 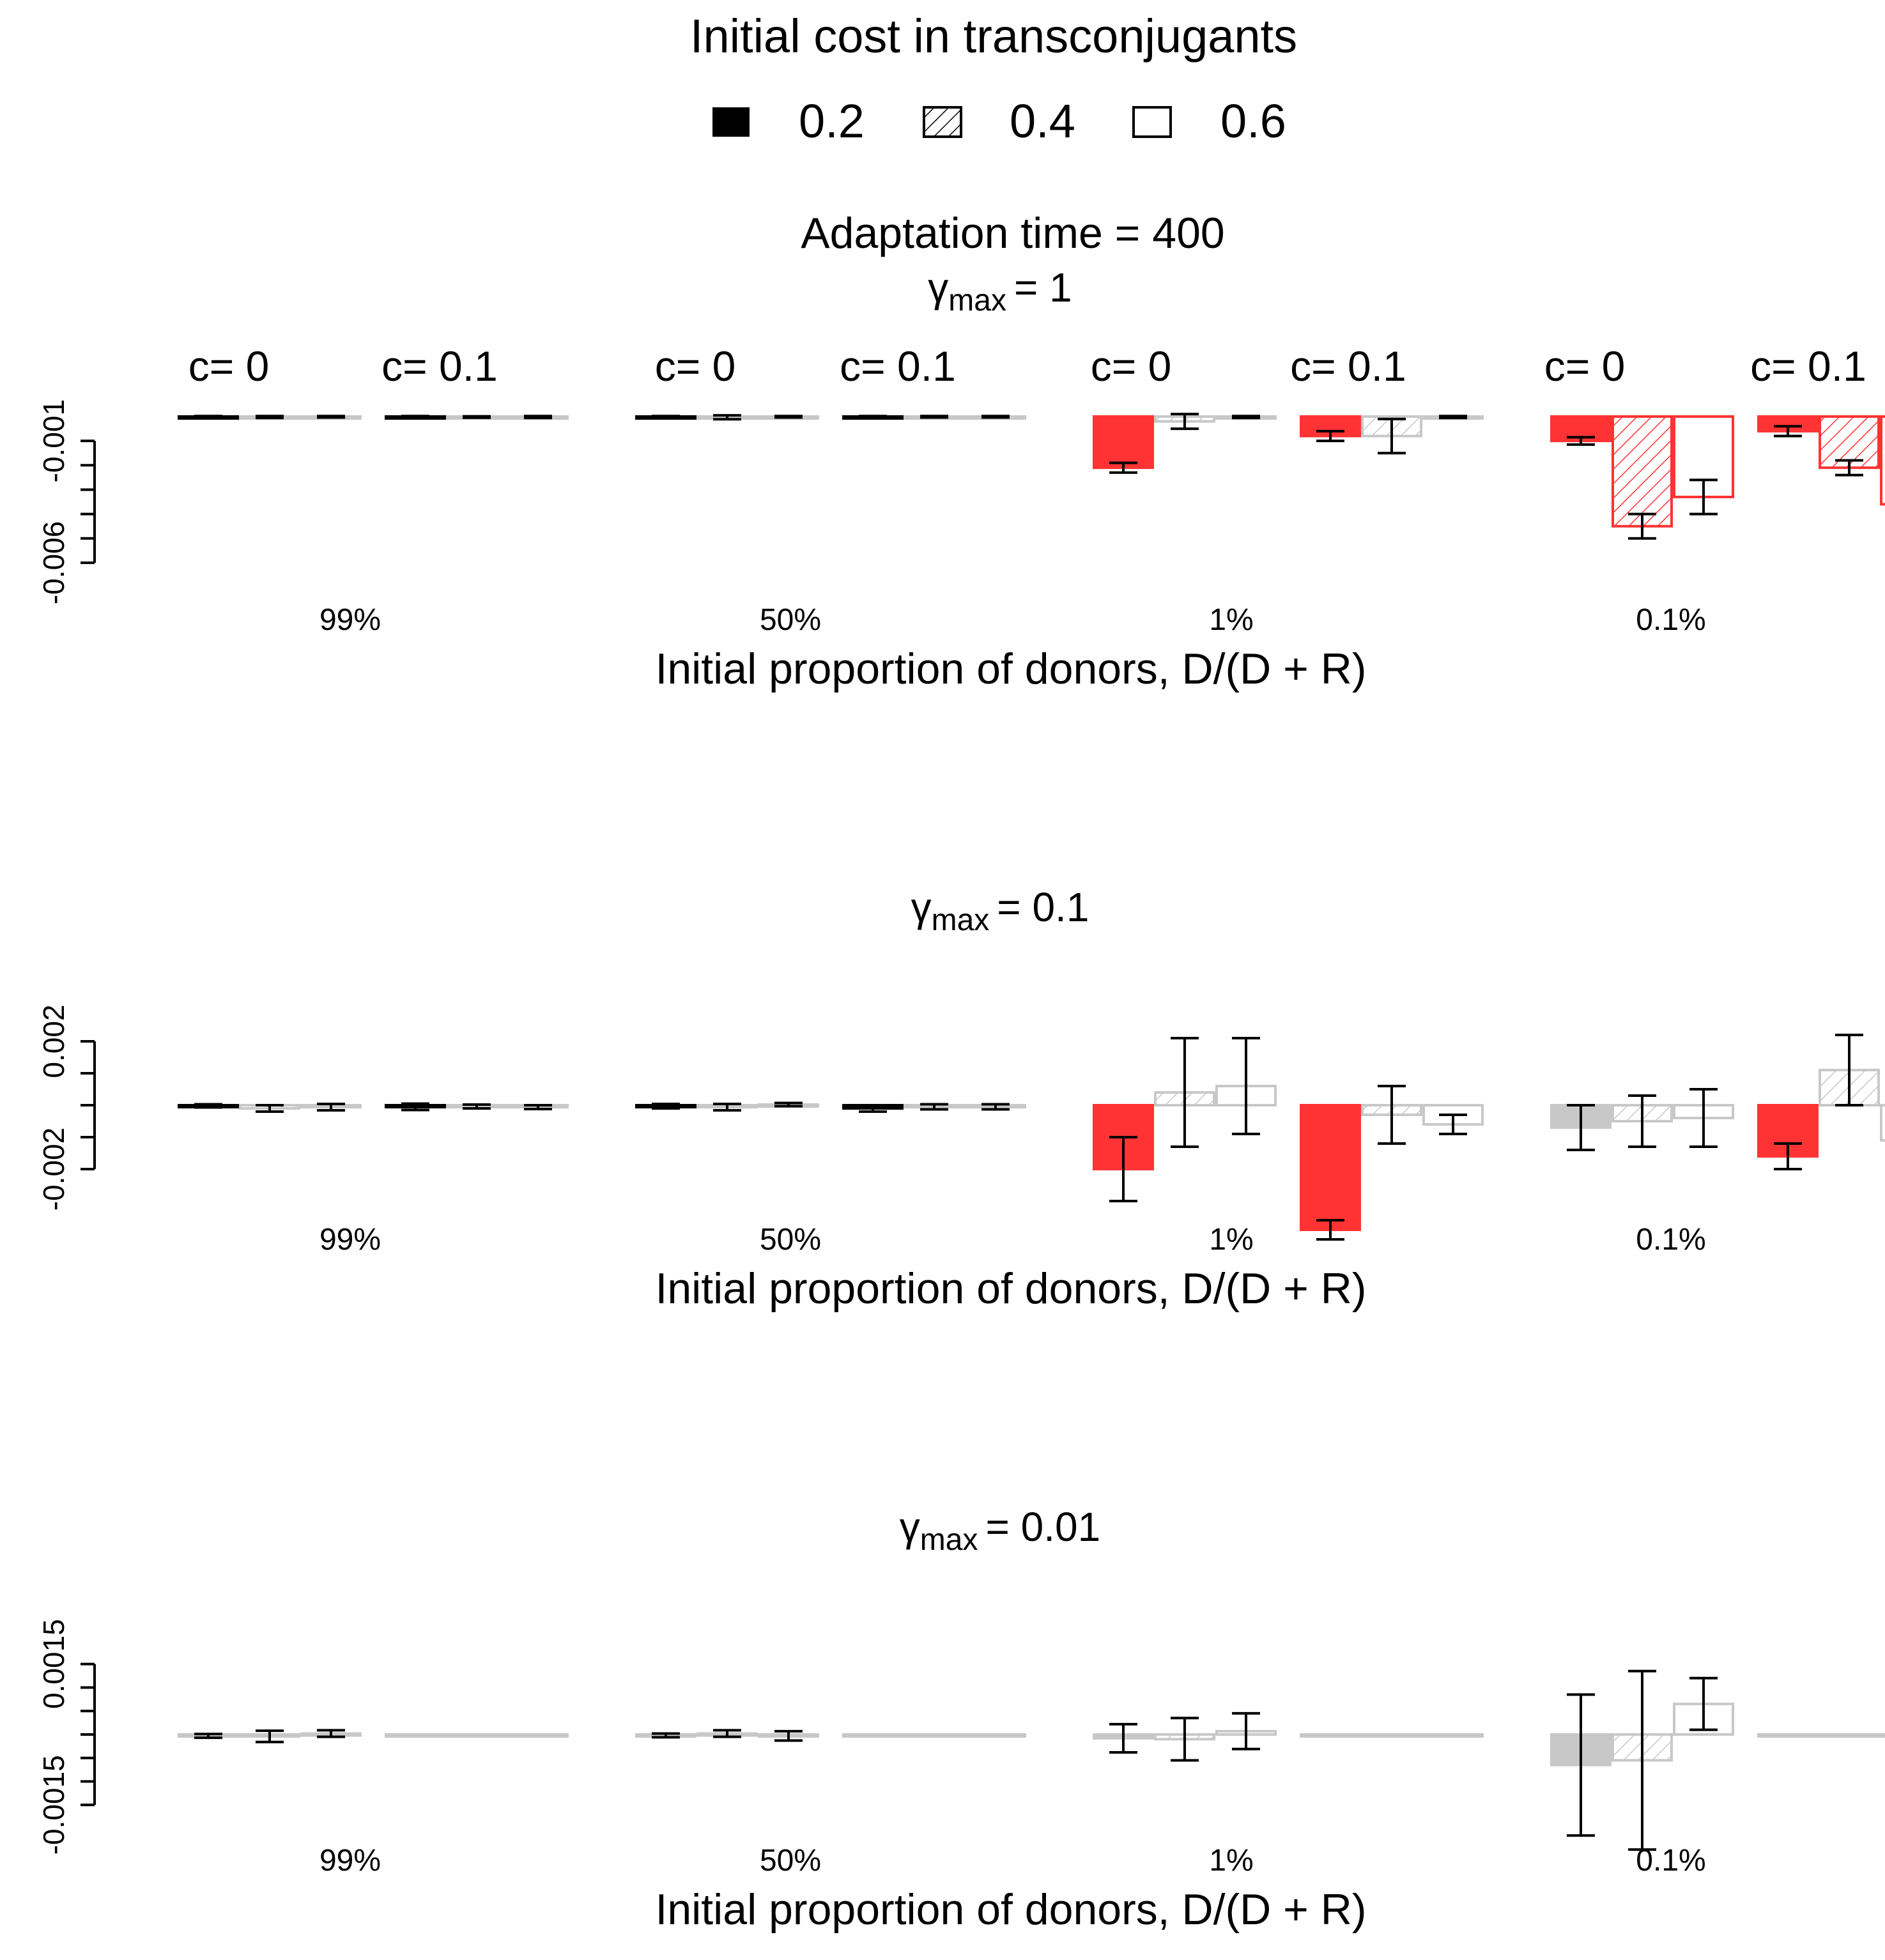 I want to click on errorbar-p2-99%-c=0-cost0.4, so click(x=270, y=1108).